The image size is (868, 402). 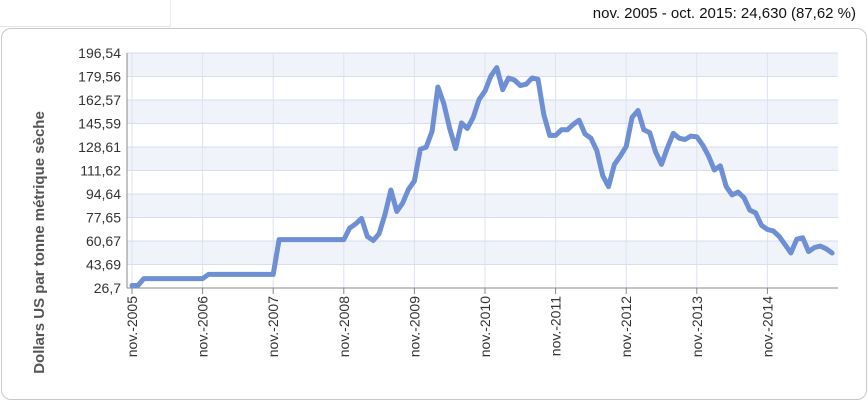 I want to click on top-bar: nov. 2005 - oct. 2015: 24,630 (87,62 %), so click(x=434, y=14).